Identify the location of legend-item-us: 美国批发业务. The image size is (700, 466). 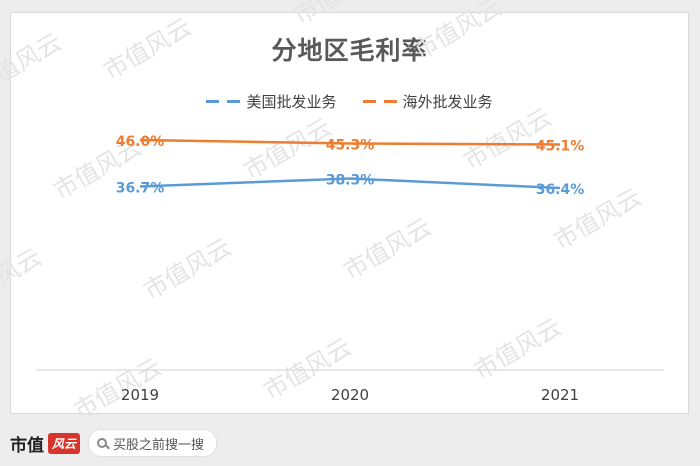
(271, 101).